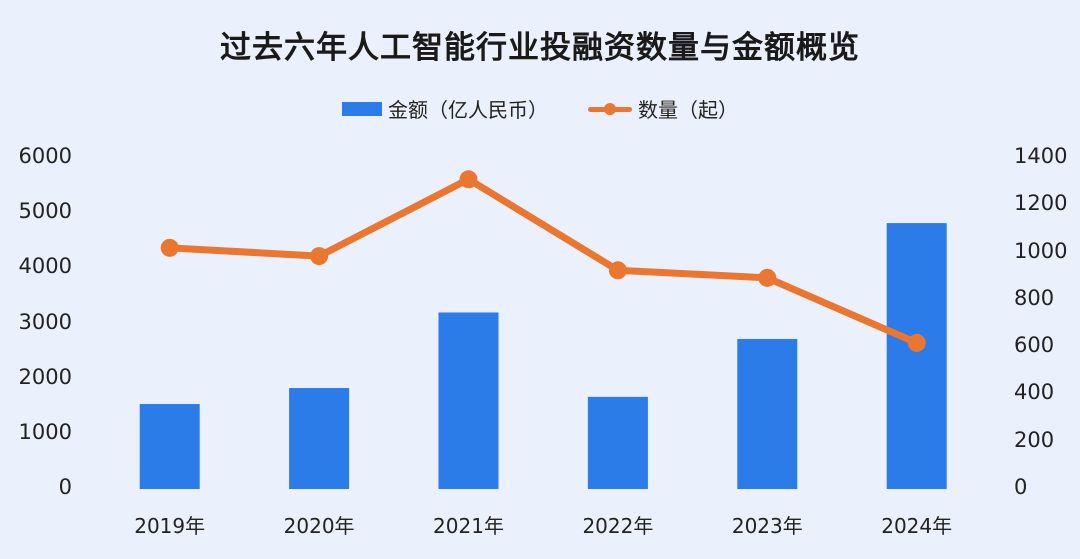 Image resolution: width=1080 pixels, height=559 pixels. Describe the element at coordinates (1034, 297) in the screenshot. I see `right-axis-tick: 800` at that location.